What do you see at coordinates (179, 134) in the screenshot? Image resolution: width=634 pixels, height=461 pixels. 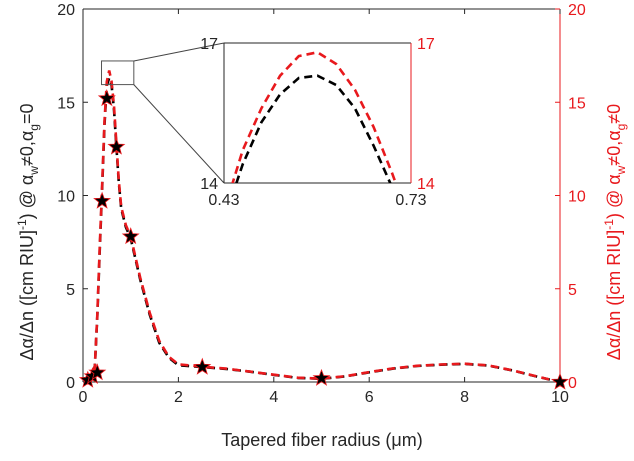 I see `zoom-connector-bottom` at bounding box center [179, 134].